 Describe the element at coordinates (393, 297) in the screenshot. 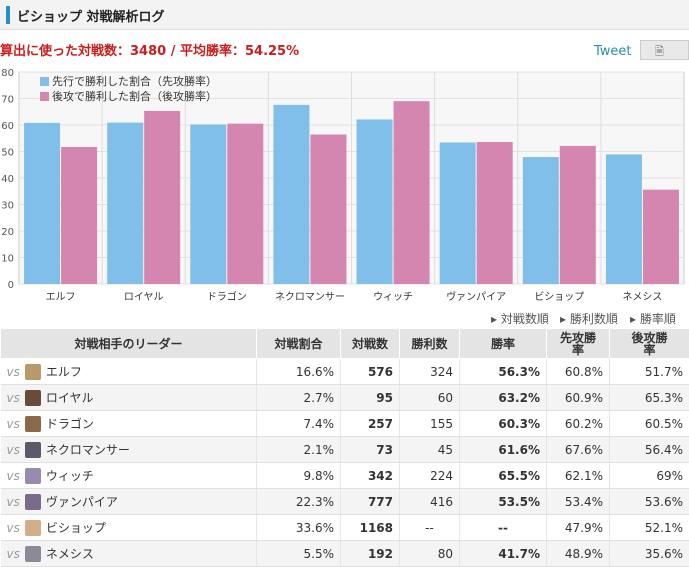

I see `x-tick-label: ウィッチ` at that location.